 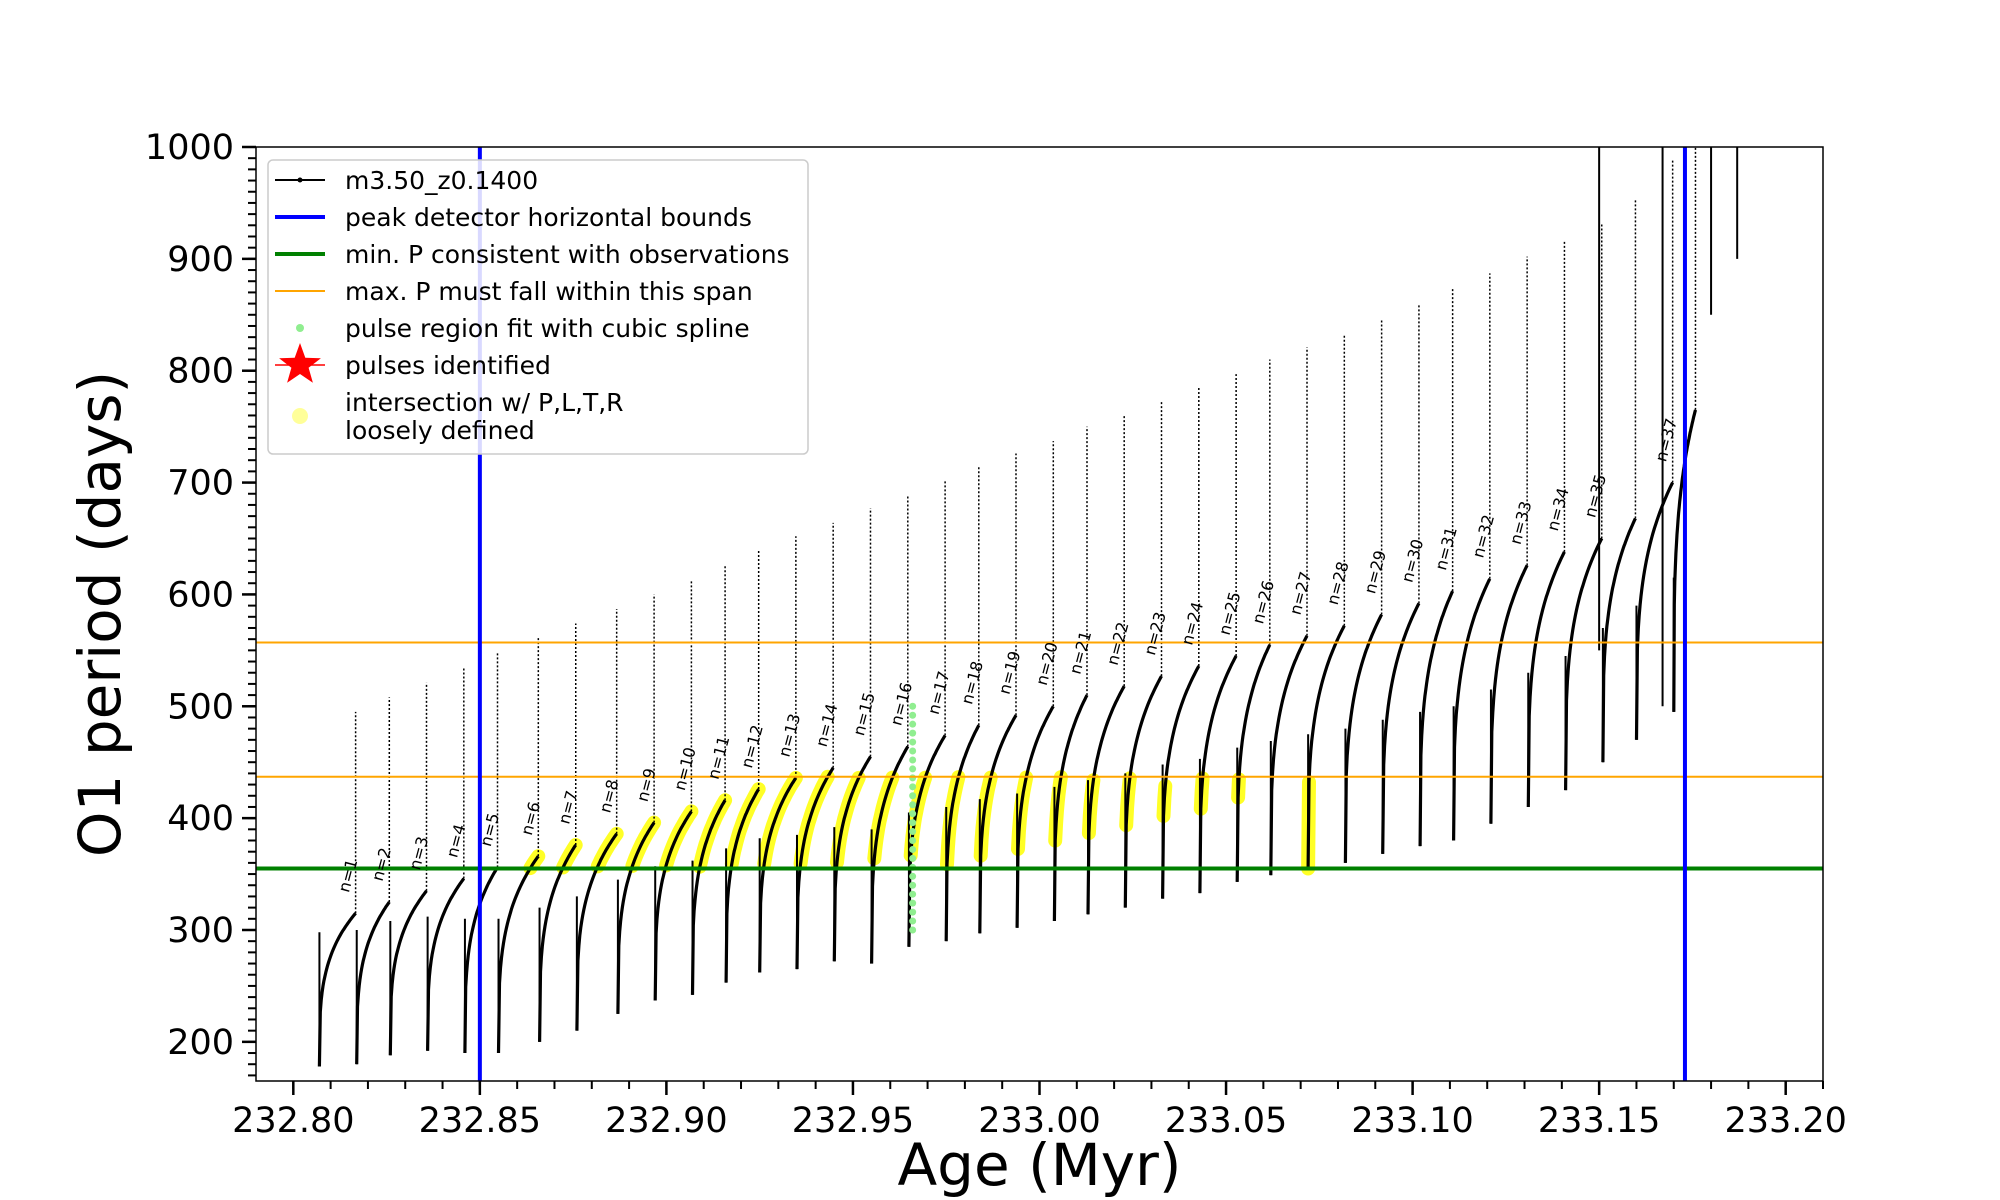 What do you see at coordinates (547, 328) in the screenshot?
I see `legend-label: pulse region fit with cubic spline` at bounding box center [547, 328].